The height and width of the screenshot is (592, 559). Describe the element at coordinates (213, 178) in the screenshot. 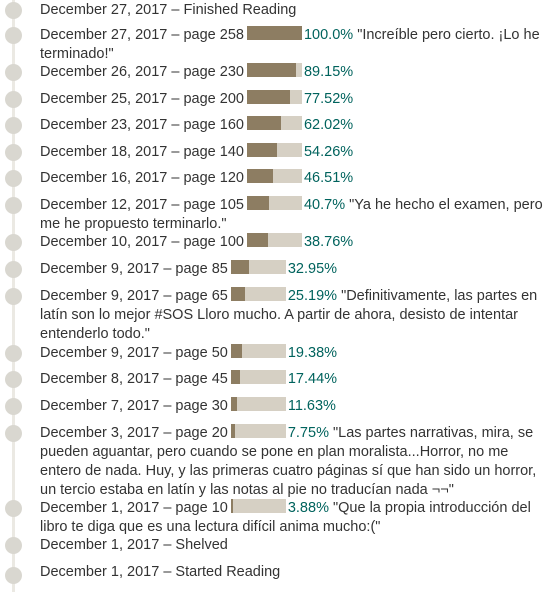

I see `entry-page: page 120` at that location.